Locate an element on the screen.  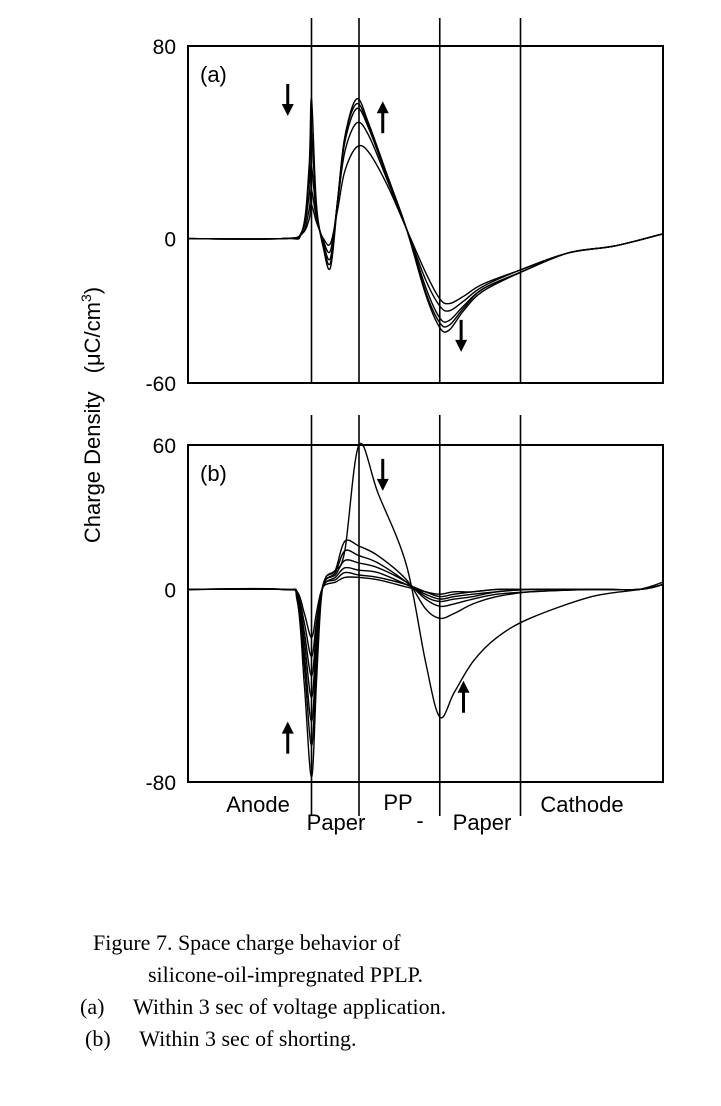
caption-item-a-tag: (a) is located at coordinates (92, 1006).